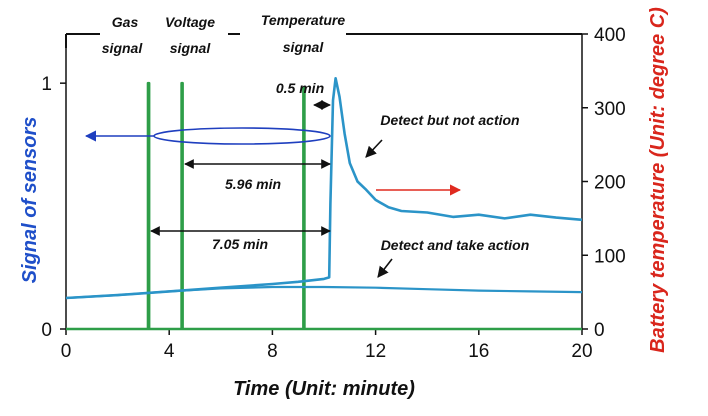 Image resolution: width=708 pixels, height=416 pixels. What do you see at coordinates (478, 351) in the screenshot?
I see `x-tick-label: 16` at bounding box center [478, 351].